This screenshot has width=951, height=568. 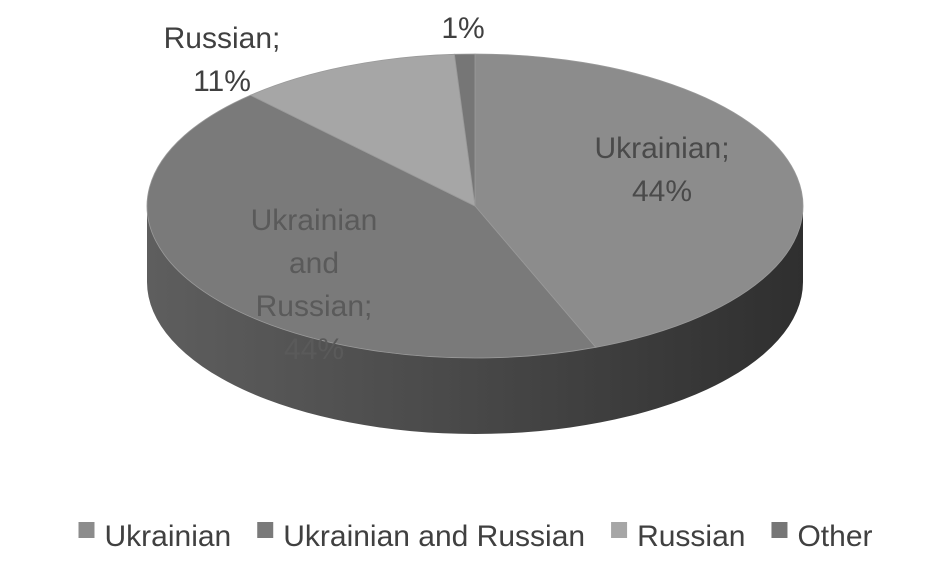 What do you see at coordinates (314, 285) in the screenshot?
I see `data-label-ukrainian-and-russian: Ukrainian and Russian; 44%` at bounding box center [314, 285].